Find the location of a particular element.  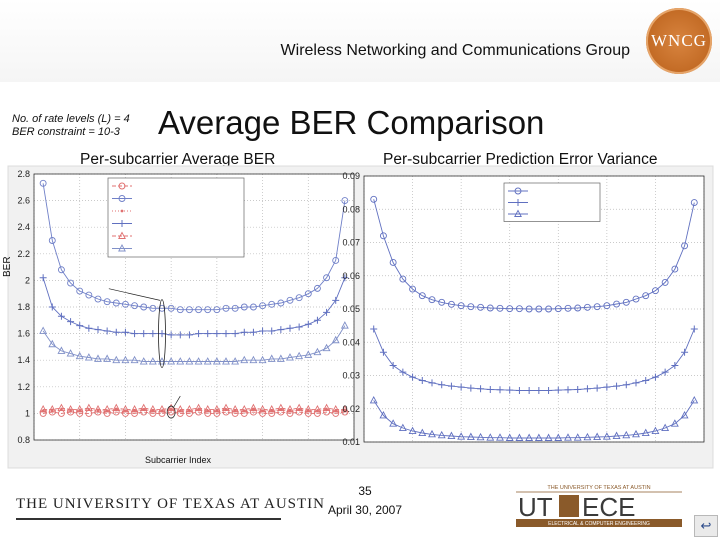

y-tick-label: 0.01 is located at coordinates (351, 442).